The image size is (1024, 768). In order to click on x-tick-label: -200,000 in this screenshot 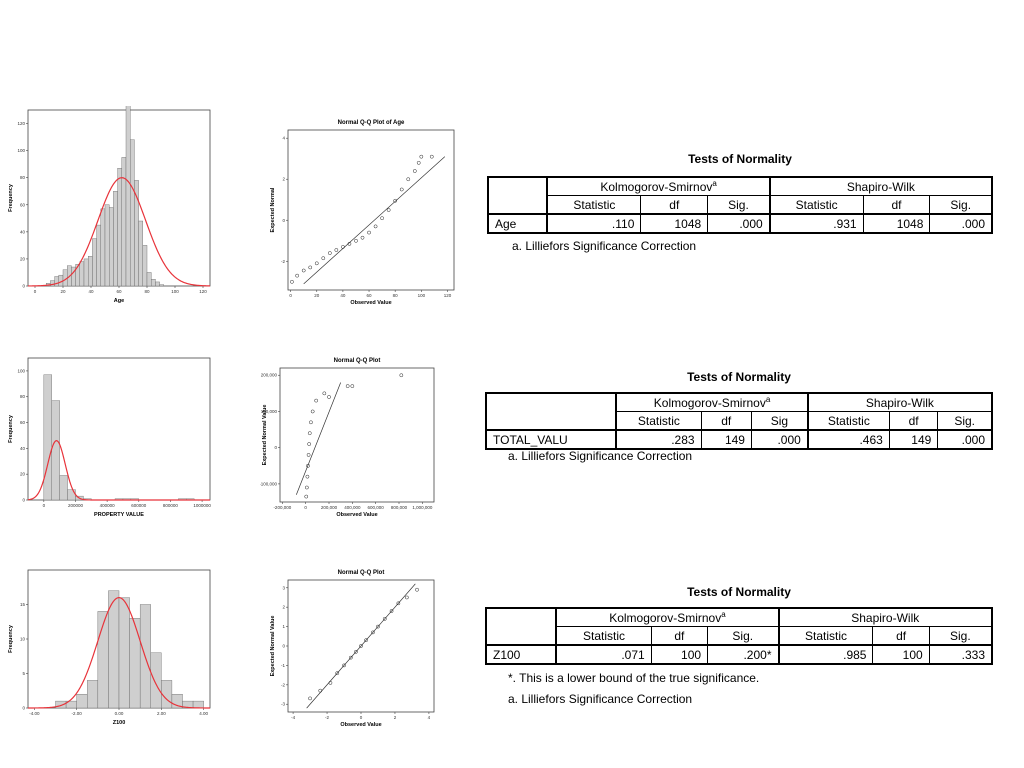, I will do `click(282, 507)`.